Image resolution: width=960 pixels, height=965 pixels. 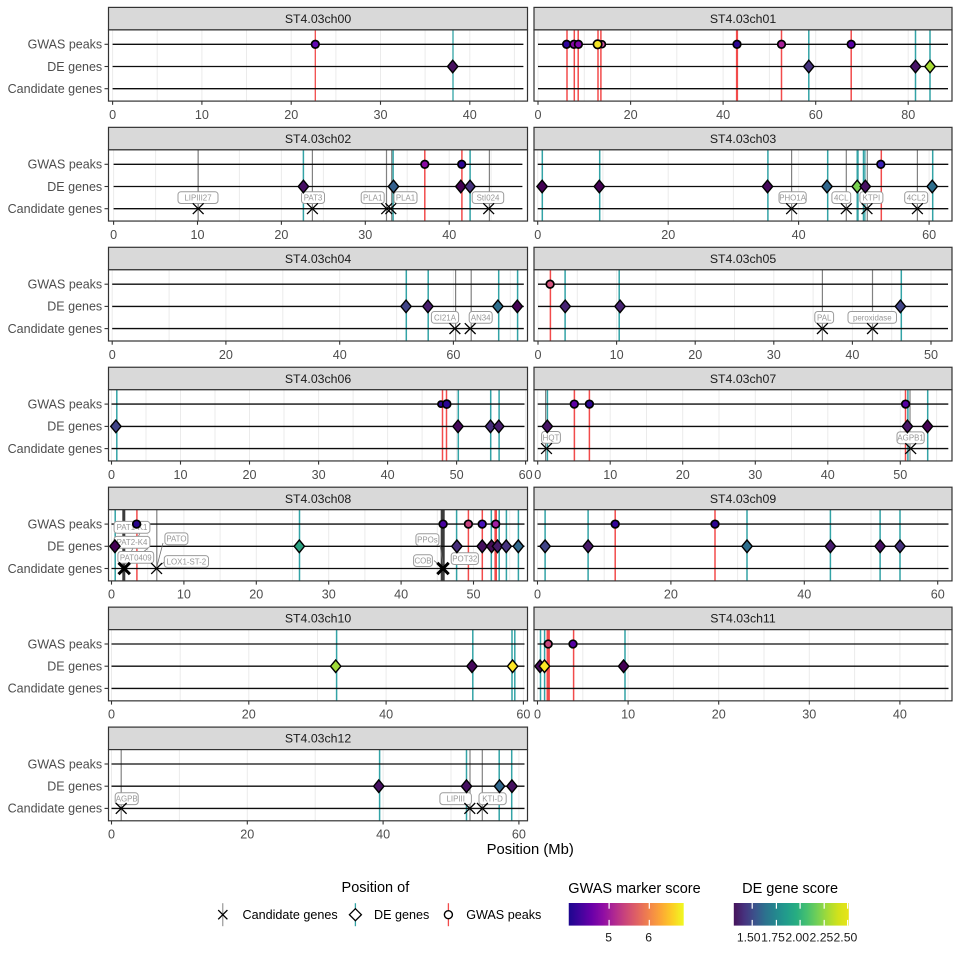 What do you see at coordinates (318, 739) in the screenshot?
I see `svg-text: ST4.03ch12` at bounding box center [318, 739].